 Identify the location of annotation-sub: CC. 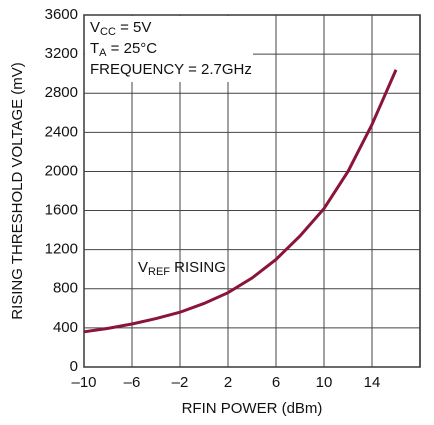
(108, 32).